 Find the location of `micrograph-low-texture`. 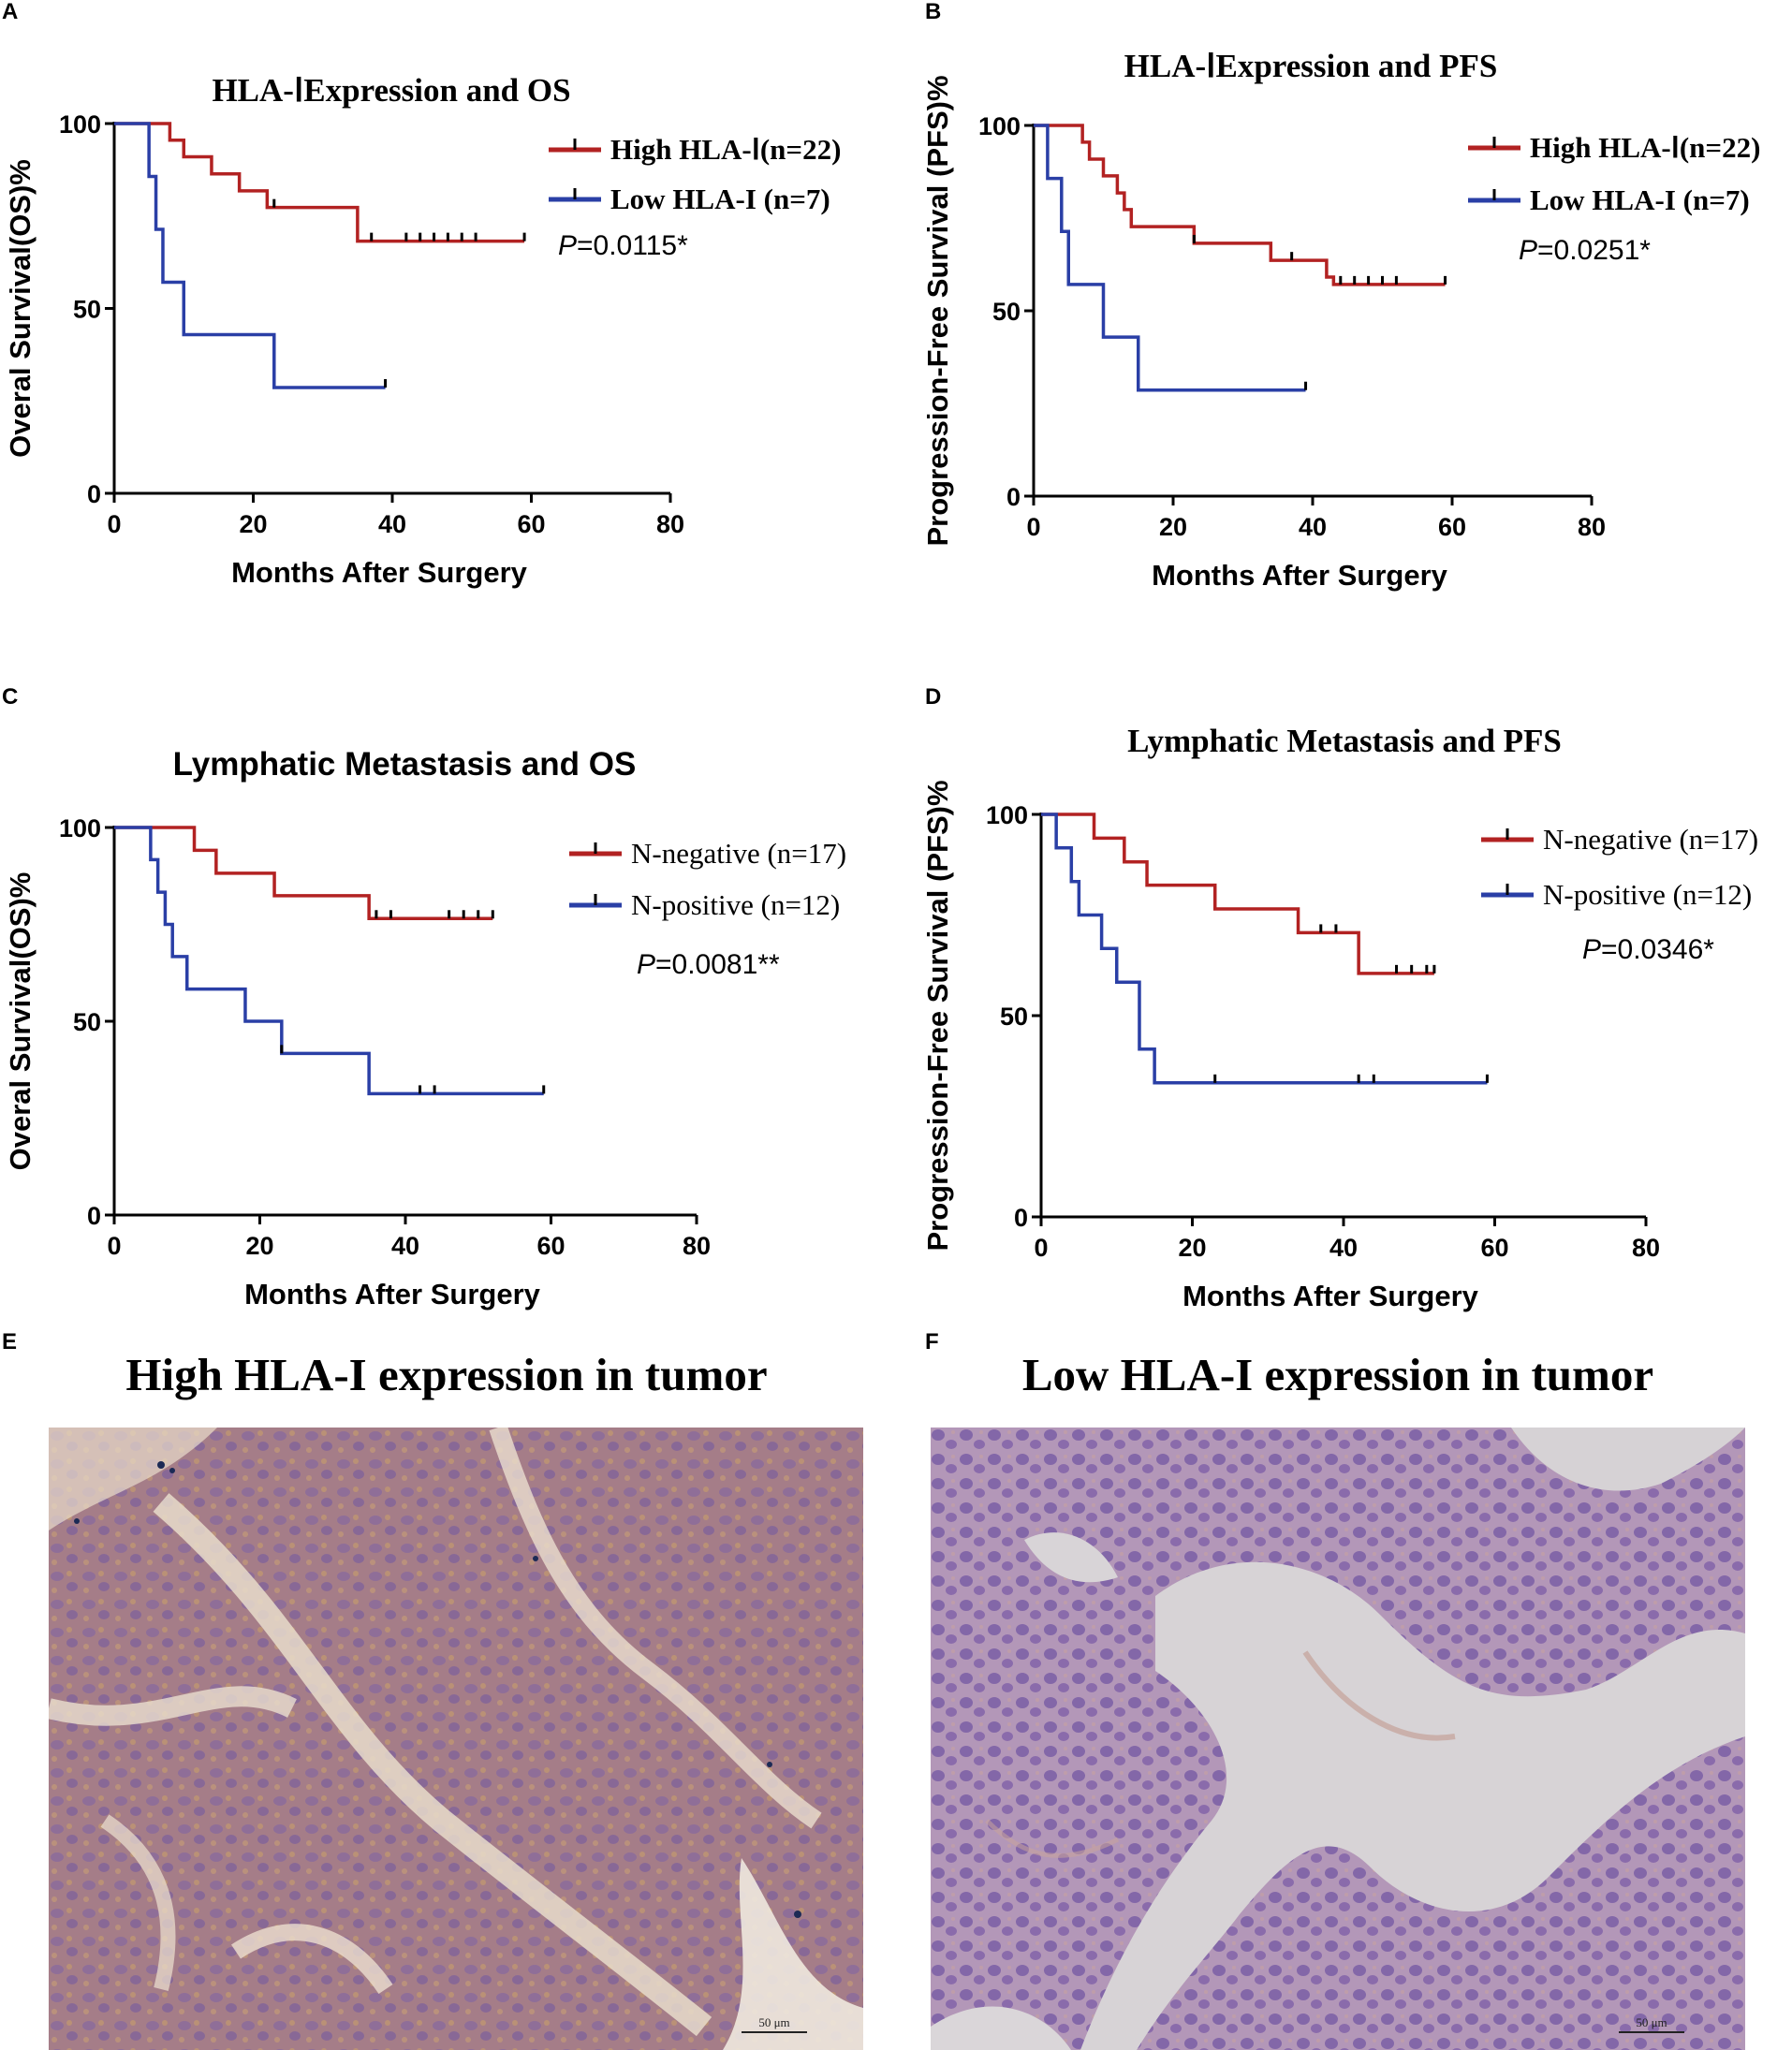

micrograph-low-texture is located at coordinates (1338, 1739).